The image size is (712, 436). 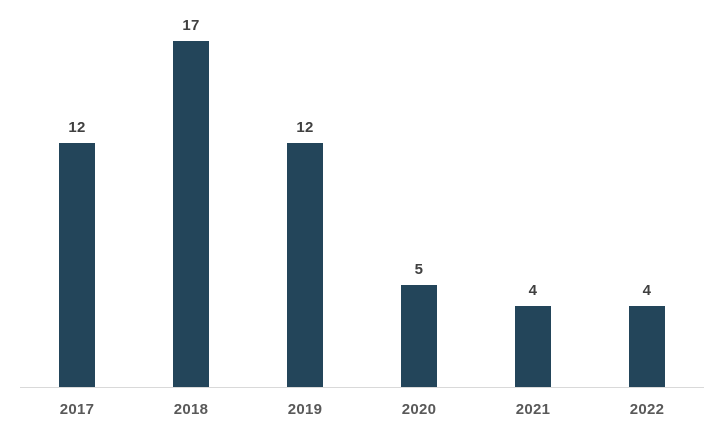 I want to click on x-axis-tick-label: 2018, so click(x=191, y=409).